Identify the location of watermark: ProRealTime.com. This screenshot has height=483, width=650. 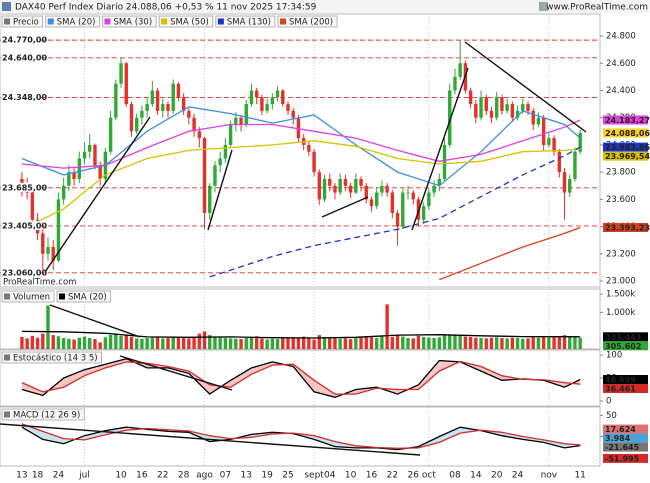
(39, 283).